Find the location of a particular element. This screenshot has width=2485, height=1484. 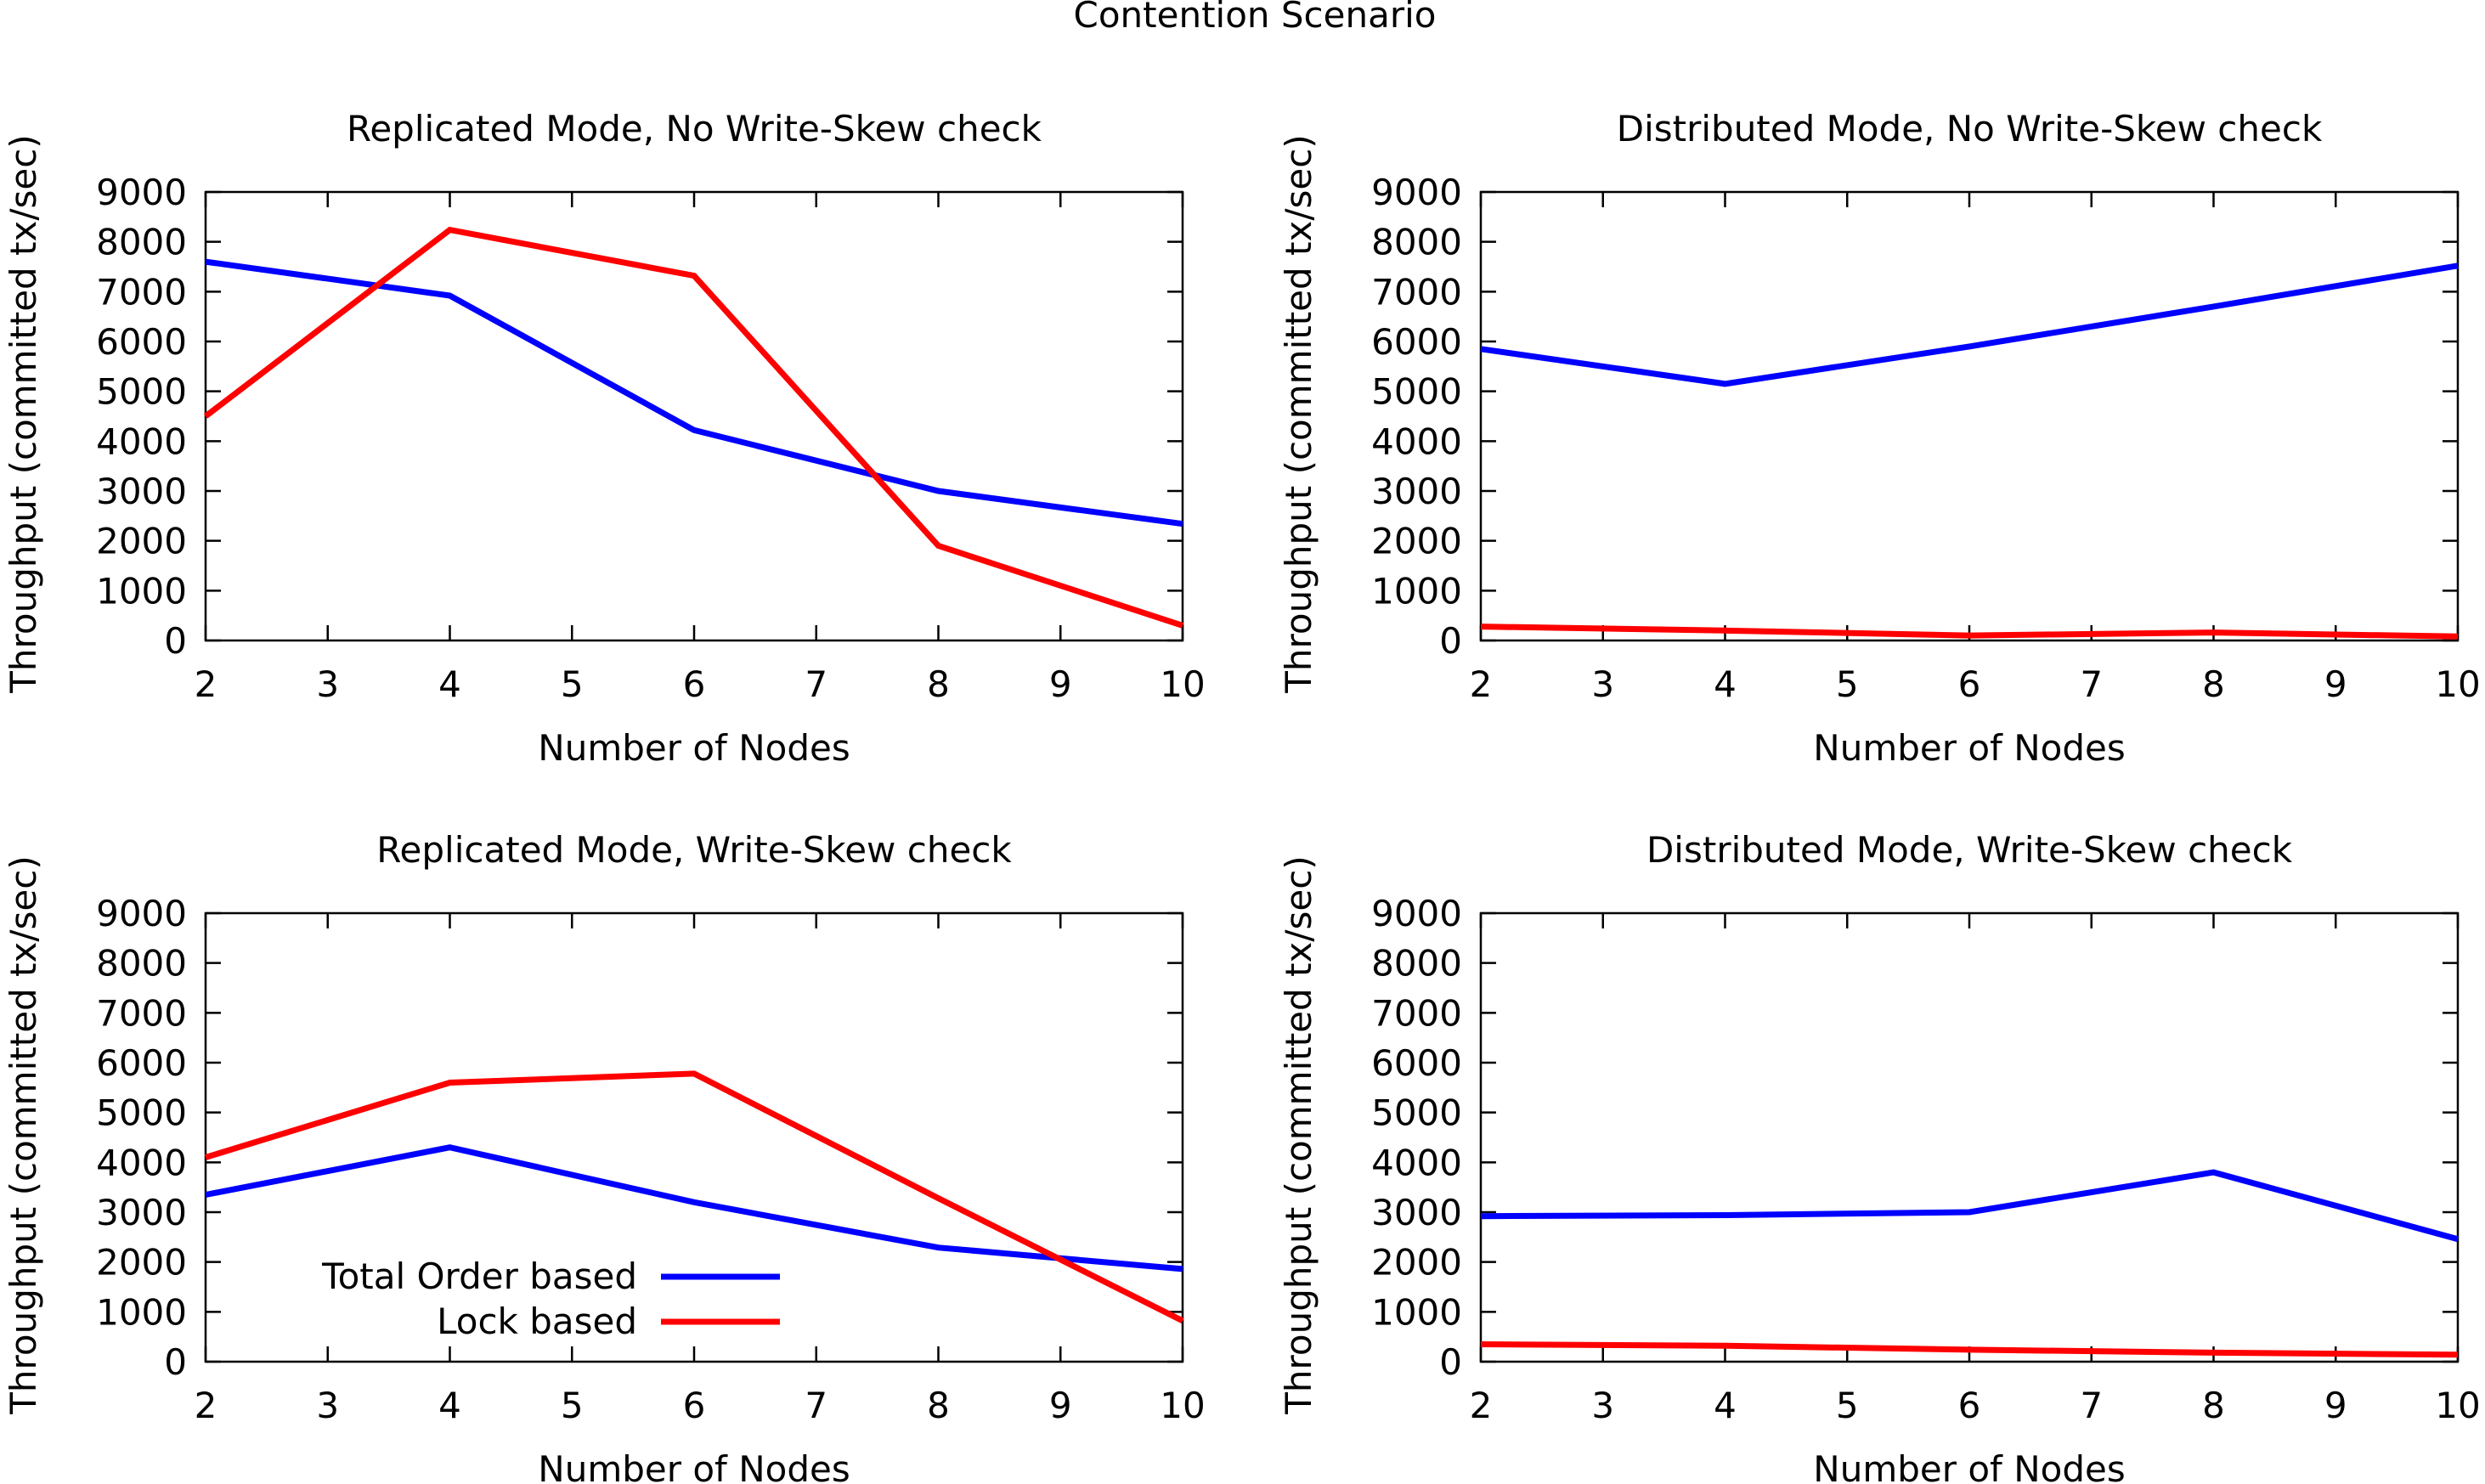

legend-label: Lock based is located at coordinates (537, 1321).